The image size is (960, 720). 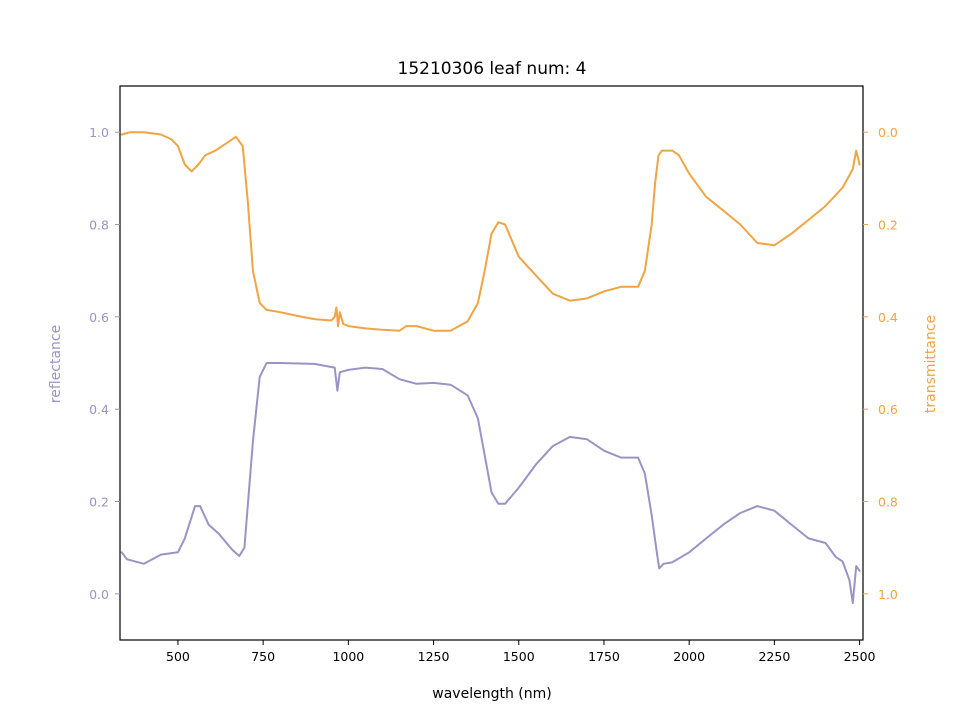 I want to click on chart-title: 15210306 leaf num: 4, so click(x=492, y=69).